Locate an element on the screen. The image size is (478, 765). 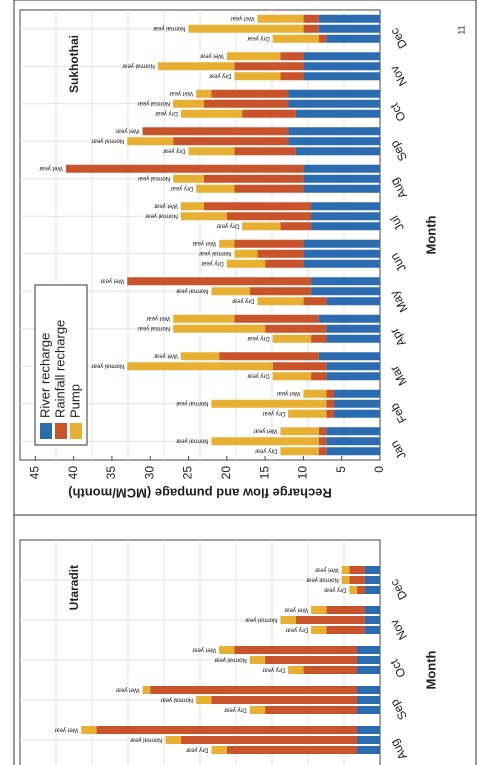
y-tick-label: 30 is located at coordinates (149, 473).